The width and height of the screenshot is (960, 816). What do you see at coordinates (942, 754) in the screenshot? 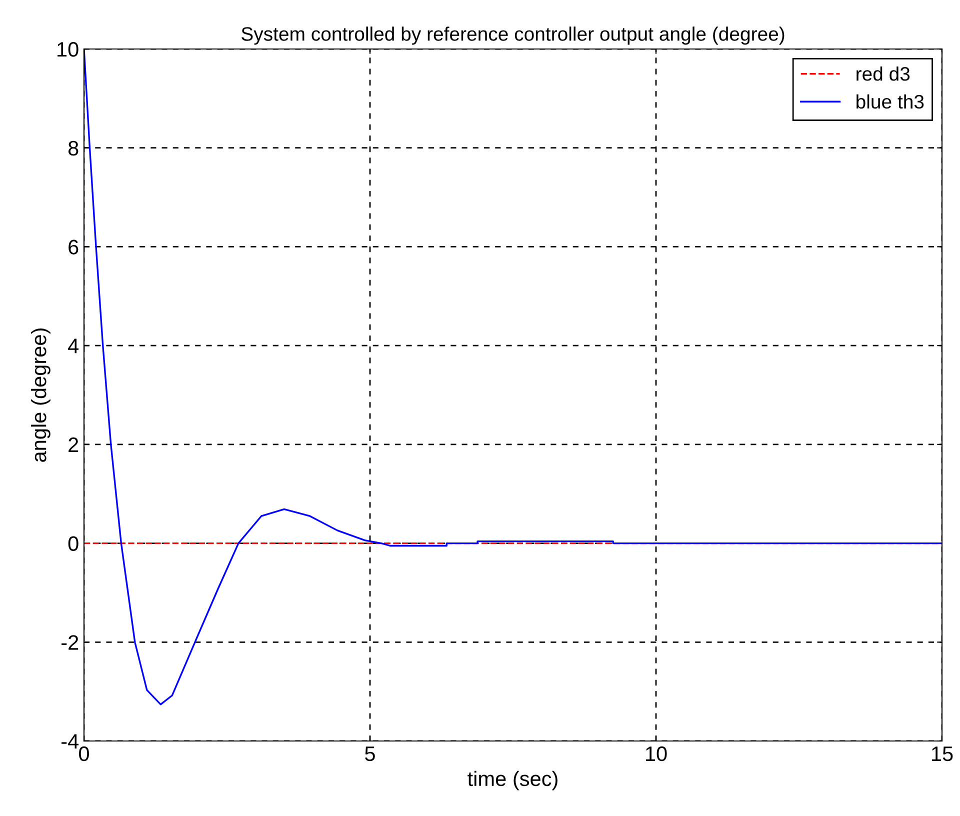
I see `x-tick-label: 15` at bounding box center [942, 754].